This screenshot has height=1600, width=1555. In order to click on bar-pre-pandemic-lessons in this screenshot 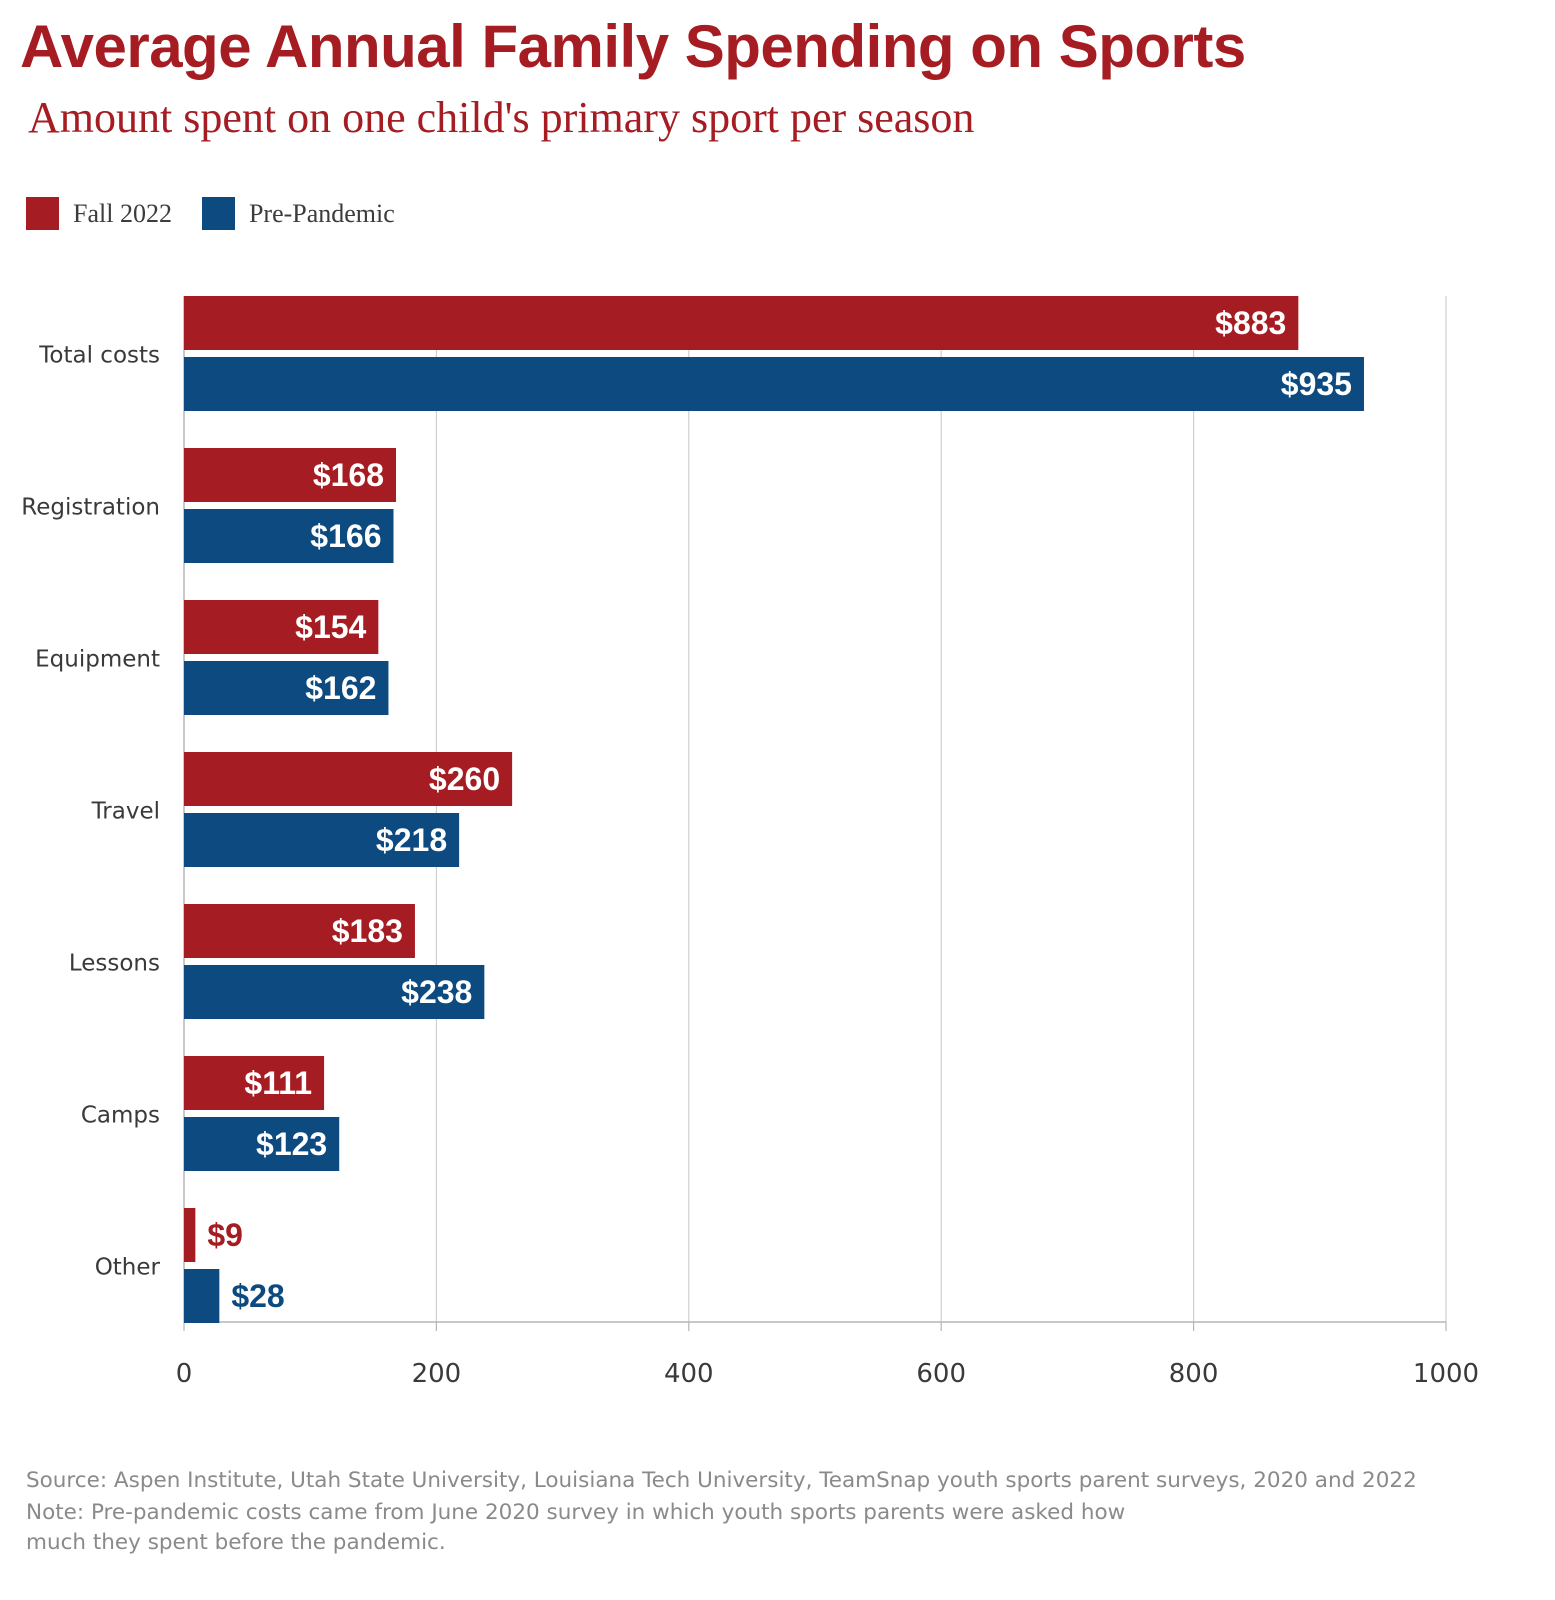, I will do `click(334, 992)`.